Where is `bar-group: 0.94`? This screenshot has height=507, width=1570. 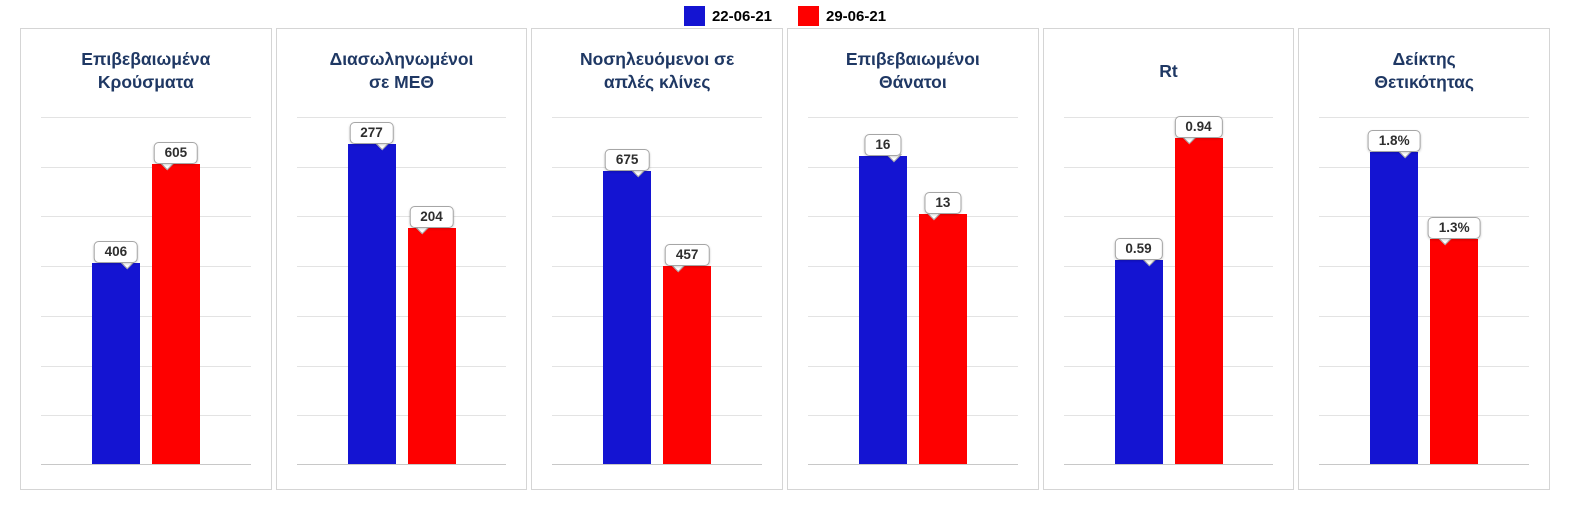
bar-group: 0.94 is located at coordinates (1198, 290).